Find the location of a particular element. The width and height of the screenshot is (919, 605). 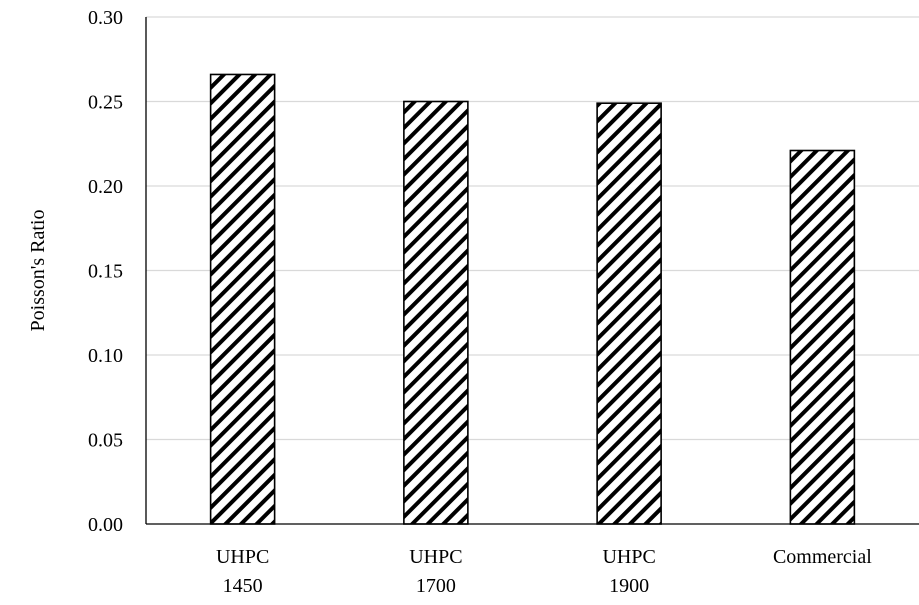

category-label: UHPC 1450 is located at coordinates (242, 571).